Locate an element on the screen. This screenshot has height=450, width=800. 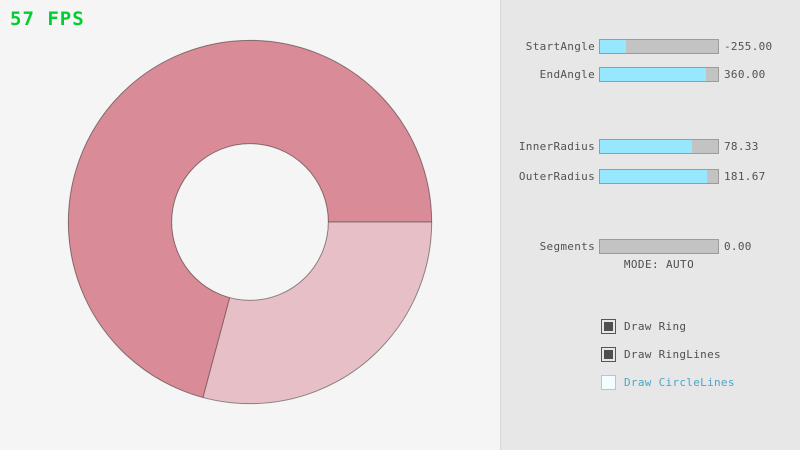
startangle-slider is located at coordinates (659, 46).